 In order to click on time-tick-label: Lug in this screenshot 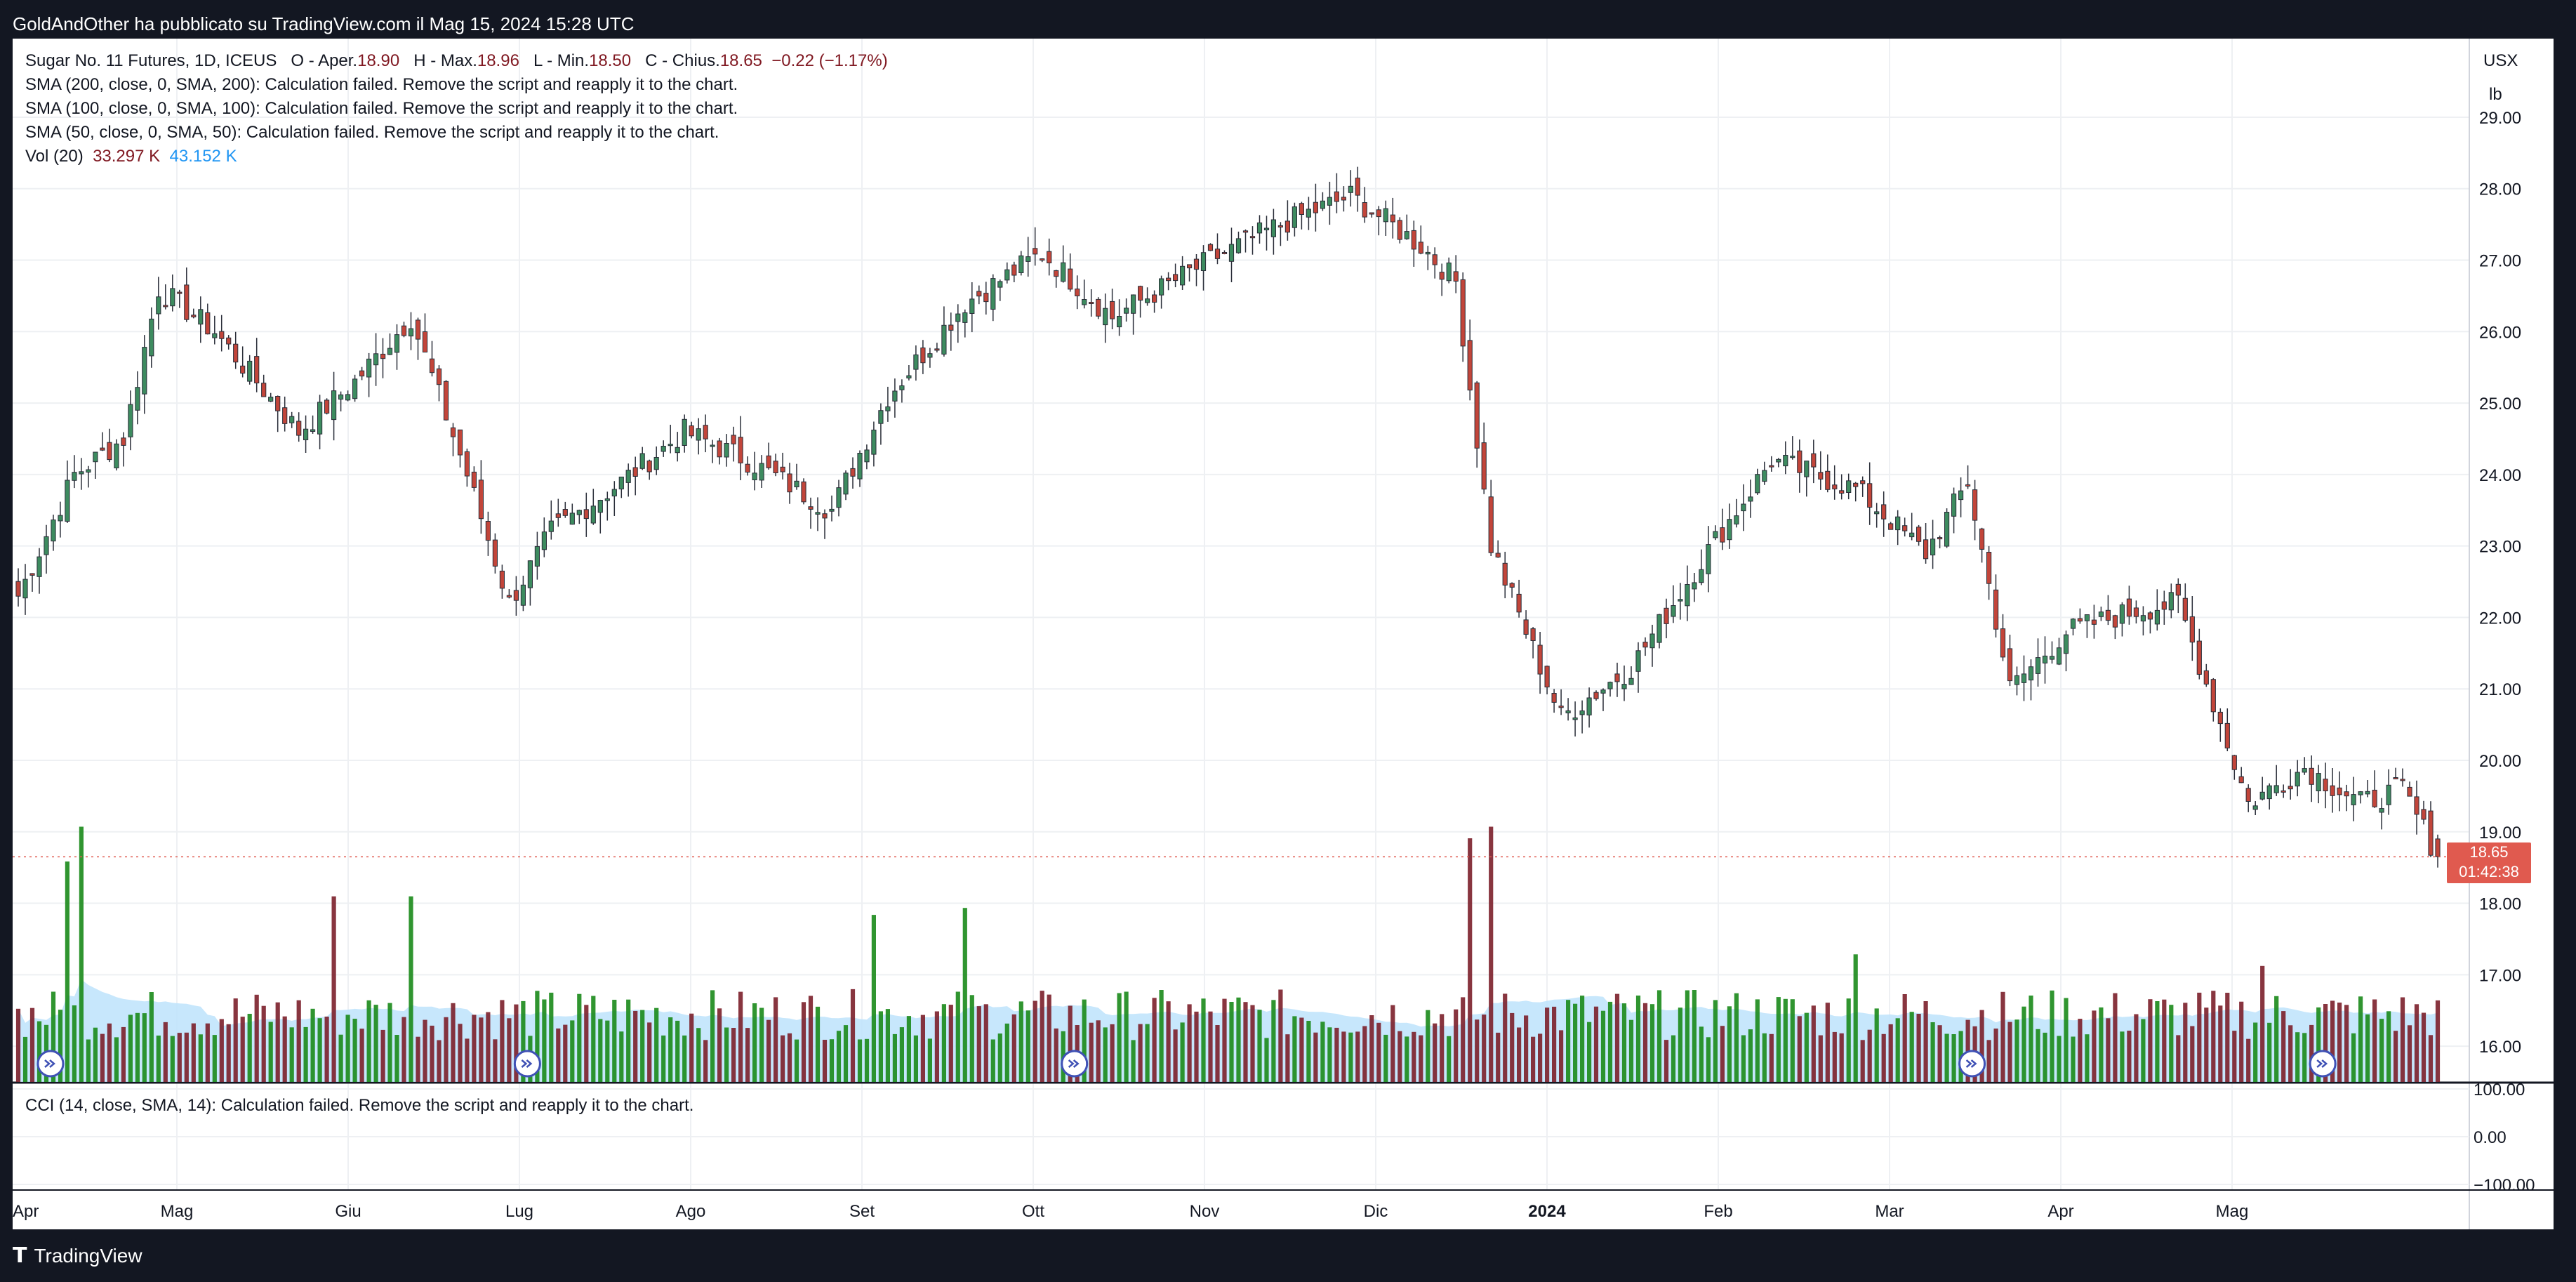, I will do `click(519, 1211)`.